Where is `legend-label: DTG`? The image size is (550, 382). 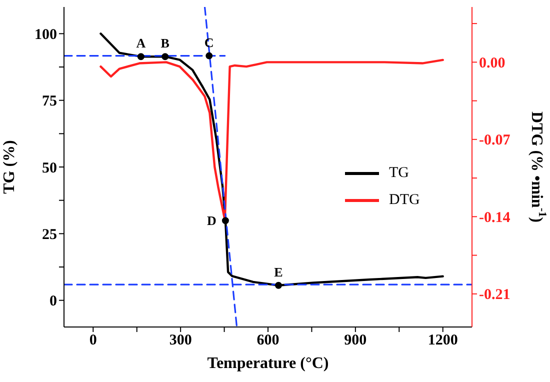 legend-label: DTG is located at coordinates (404, 200).